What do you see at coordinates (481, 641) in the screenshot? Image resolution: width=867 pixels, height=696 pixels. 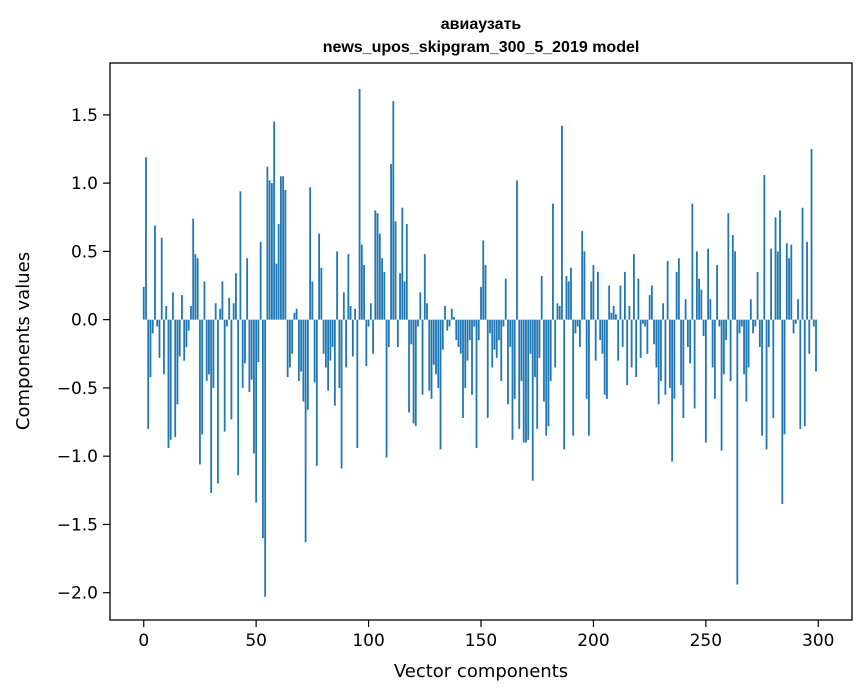 I see `x-tick-label: 150` at bounding box center [481, 641].